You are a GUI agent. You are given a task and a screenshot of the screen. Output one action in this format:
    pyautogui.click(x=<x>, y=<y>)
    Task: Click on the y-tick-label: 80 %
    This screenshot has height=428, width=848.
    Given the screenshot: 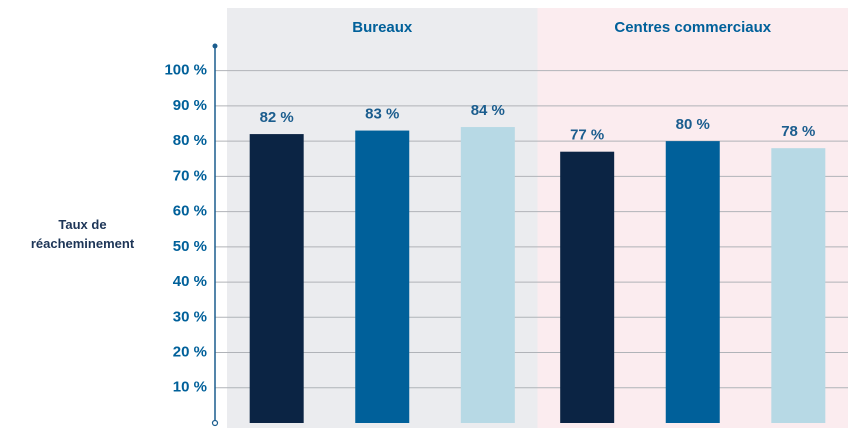 What is the action you would take?
    pyautogui.click(x=190, y=140)
    